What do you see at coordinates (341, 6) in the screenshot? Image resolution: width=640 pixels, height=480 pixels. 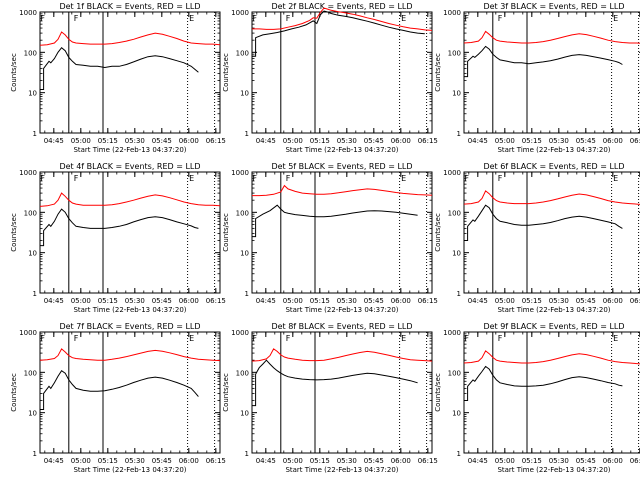 I see `panel-title: Det 2f BLACK = Events, RED = LLD` at bounding box center [341, 6].